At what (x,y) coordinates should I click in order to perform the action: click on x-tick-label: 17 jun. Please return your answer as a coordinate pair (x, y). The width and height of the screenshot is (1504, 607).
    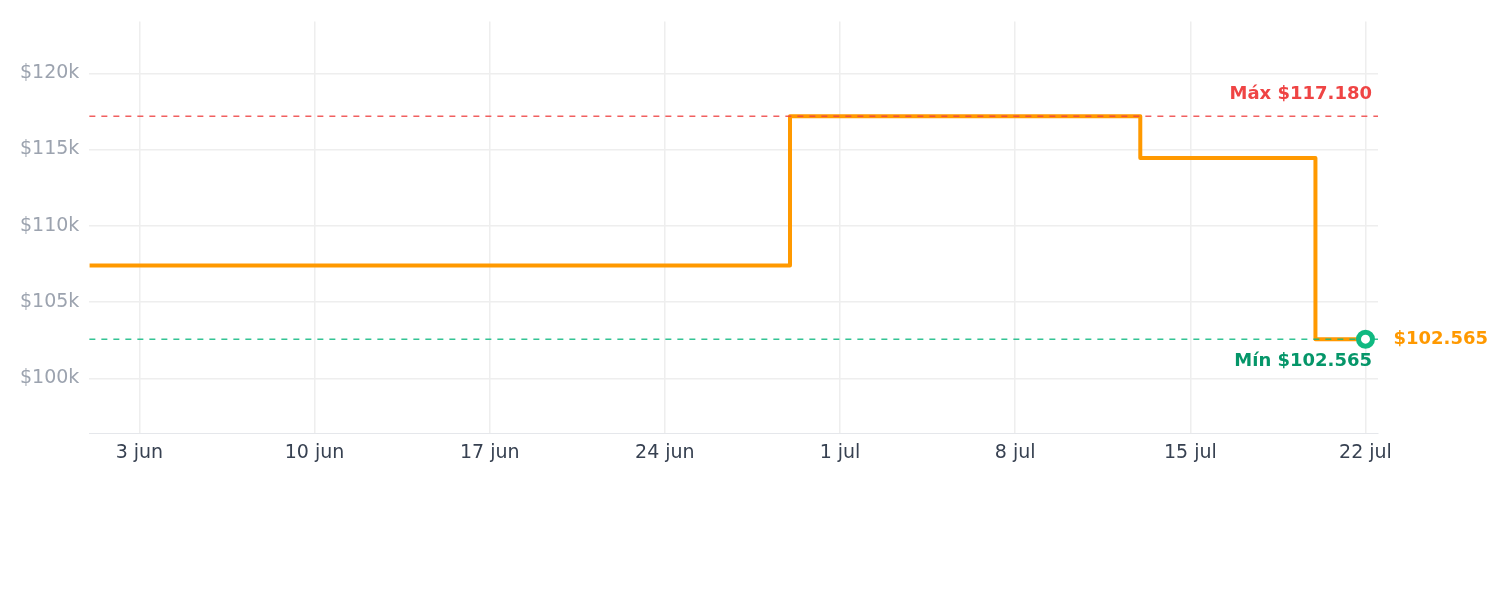
    Looking at the image, I should click on (489, 450).